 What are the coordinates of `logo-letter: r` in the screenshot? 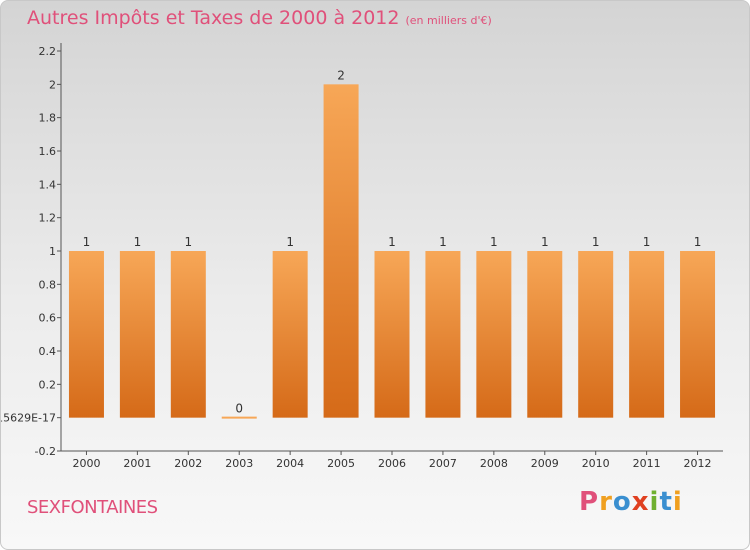 It's located at (606, 502).